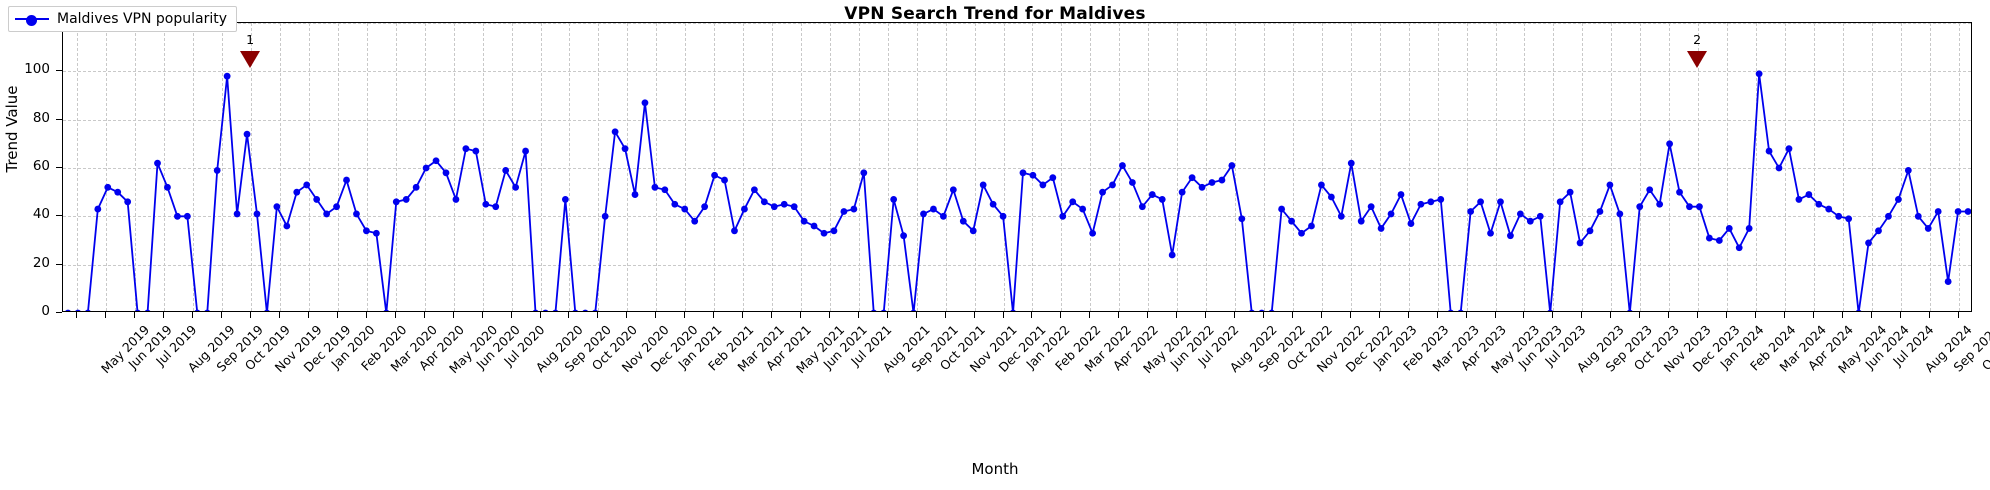  Describe the element at coordinates (995, 14) in the screenshot. I see `chart-title: VPN Search Trend for Maldives` at that location.